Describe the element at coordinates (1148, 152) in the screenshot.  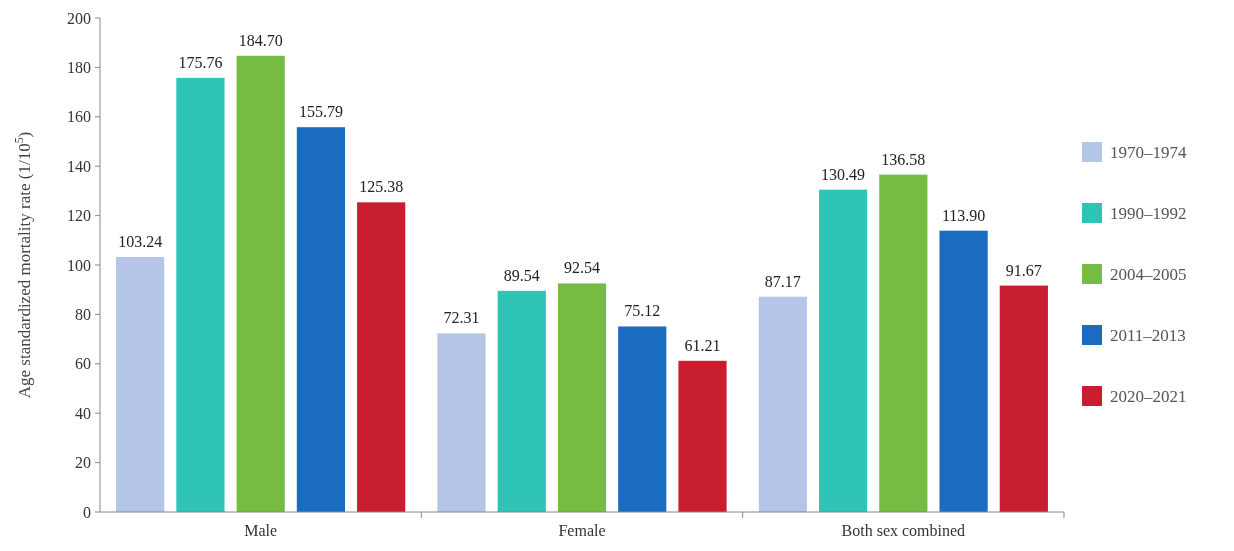
I see `legend-label: 1970–1974` at that location.